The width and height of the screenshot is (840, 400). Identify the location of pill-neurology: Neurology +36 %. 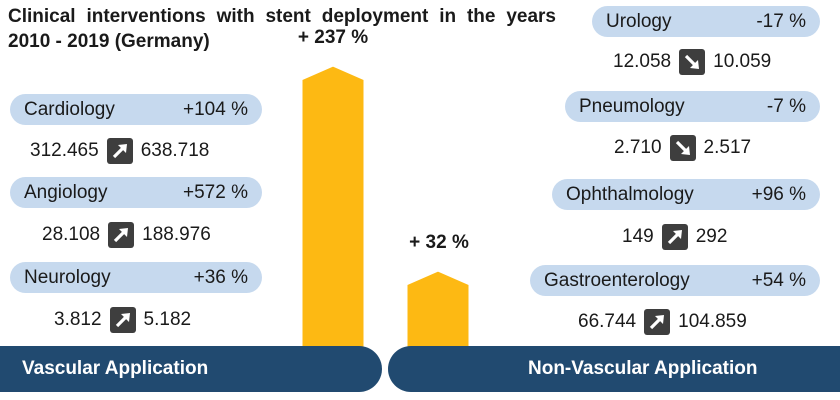
(136, 277).